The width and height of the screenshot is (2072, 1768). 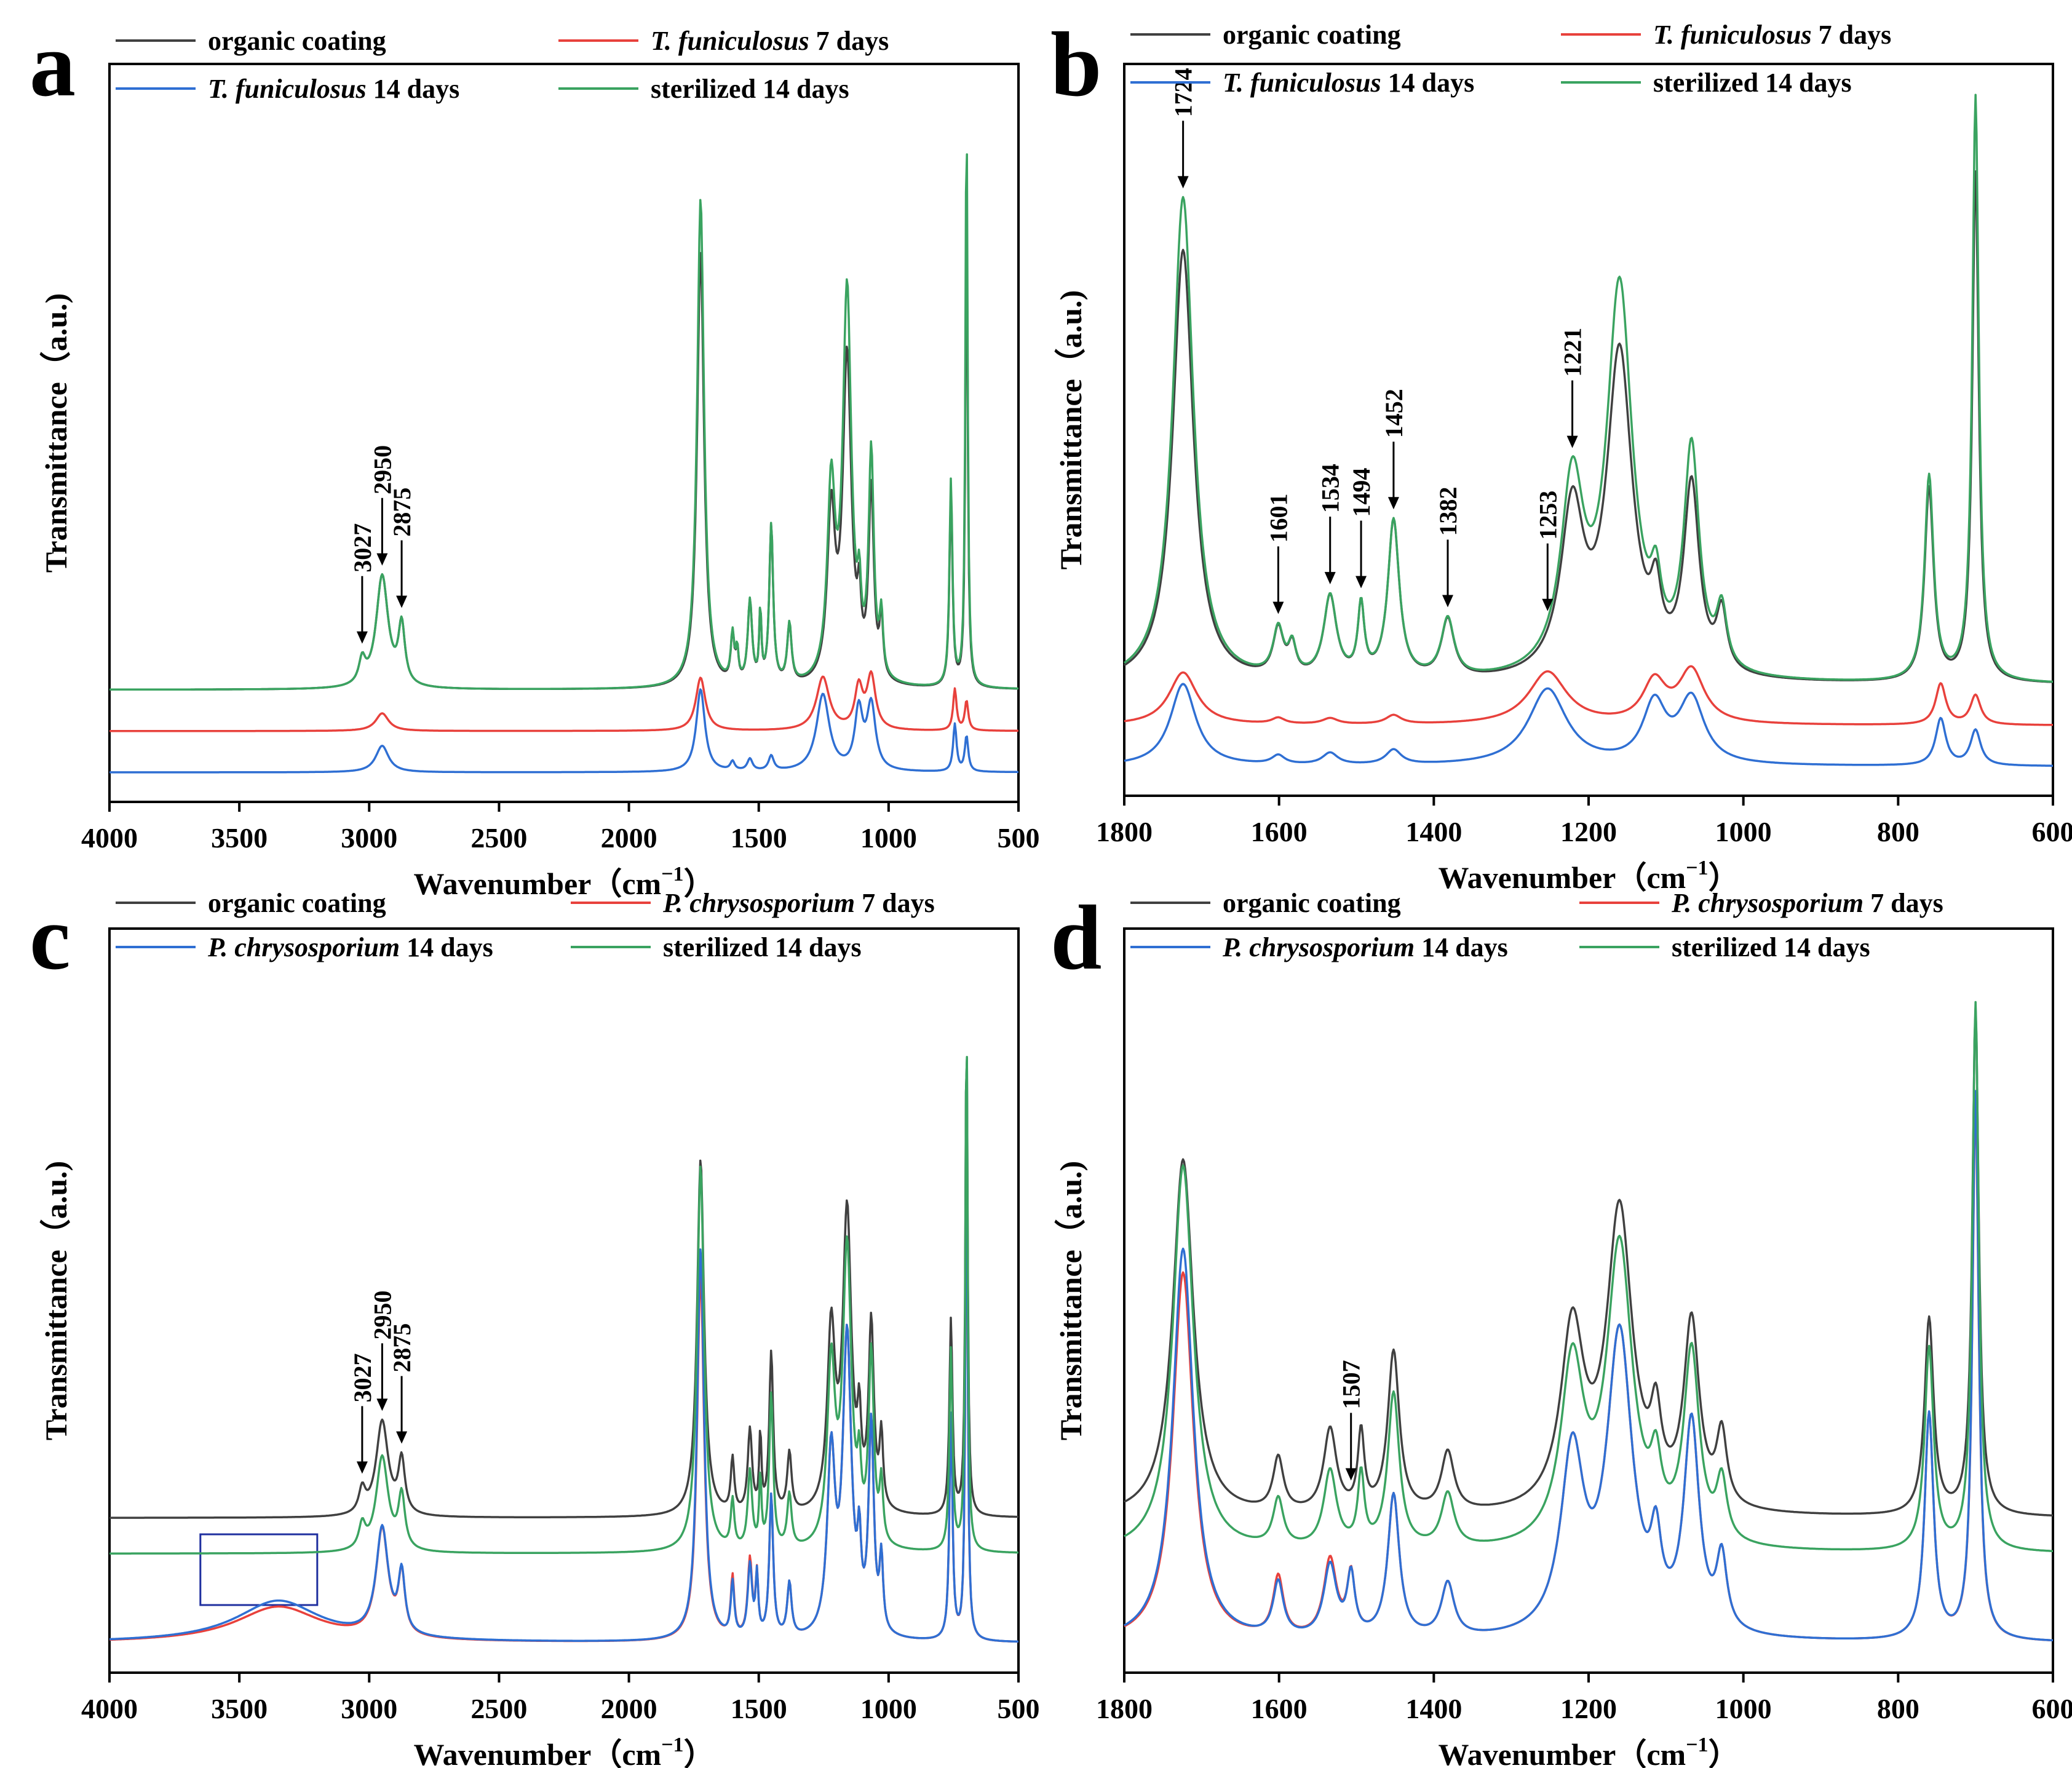 What do you see at coordinates (1394, 413) in the screenshot?
I see `annotation-label: 1452` at bounding box center [1394, 413].